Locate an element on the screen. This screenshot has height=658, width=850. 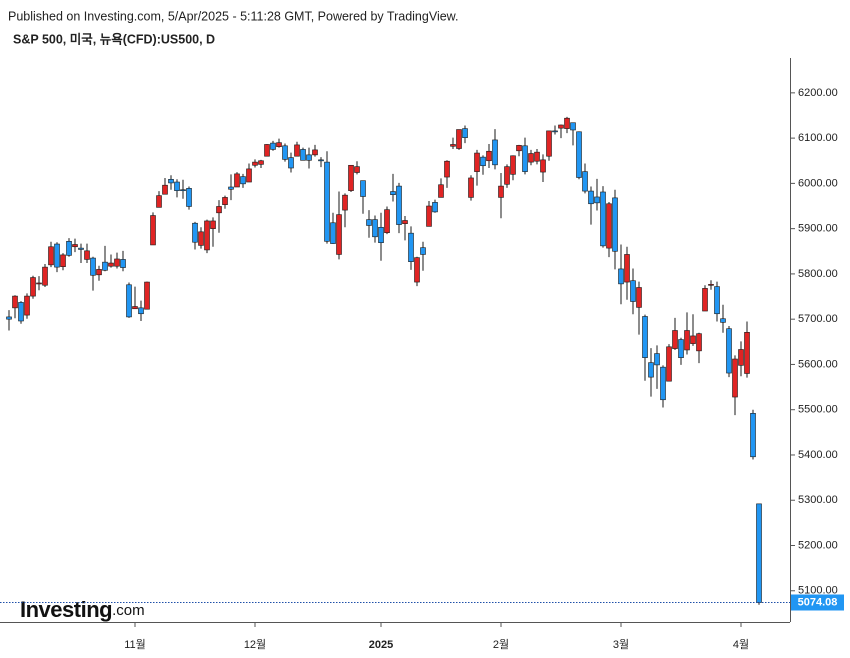
y-tick-label: 5500.00 is located at coordinates (818, 410).